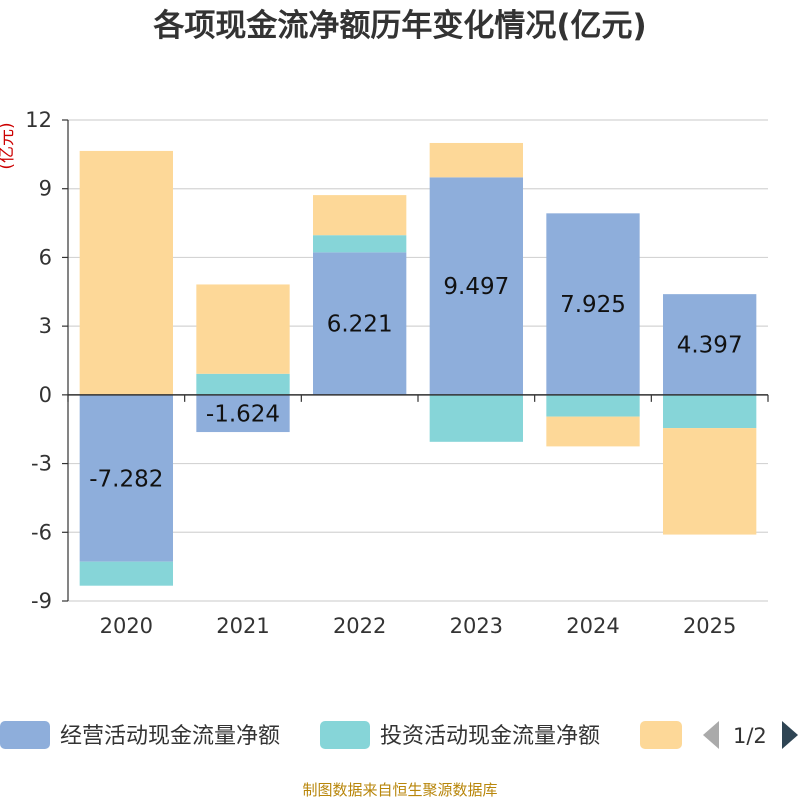 The image size is (800, 800). I want to click on legend-label: 投资活动现金流量净额, so click(490, 736).